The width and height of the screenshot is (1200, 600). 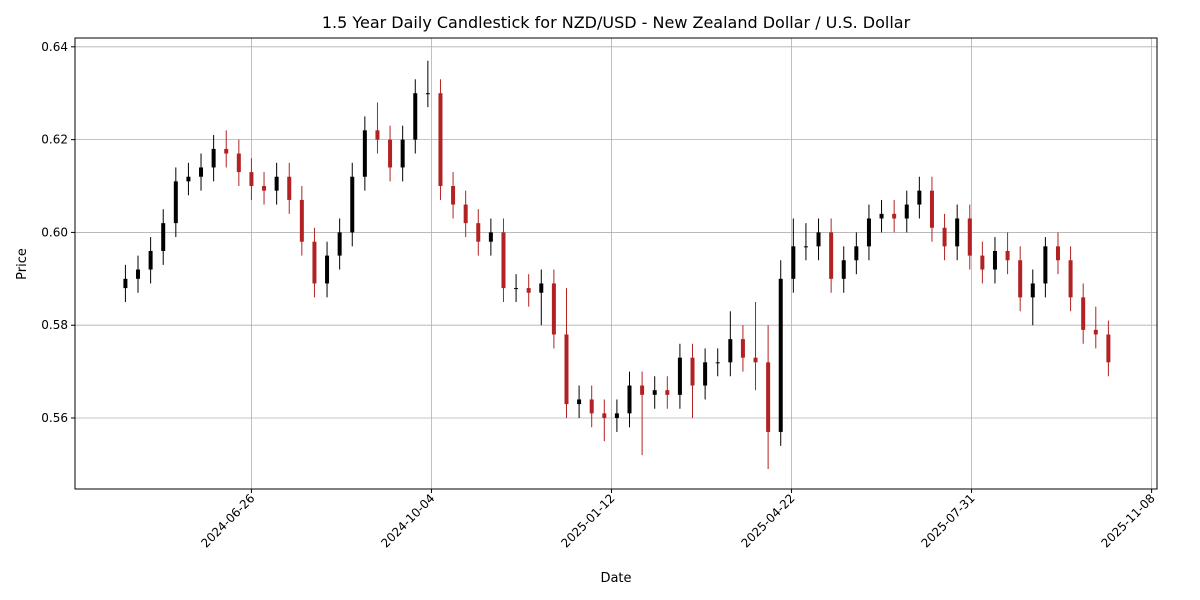 I want to click on y-axis-label: Price, so click(x=22, y=264).